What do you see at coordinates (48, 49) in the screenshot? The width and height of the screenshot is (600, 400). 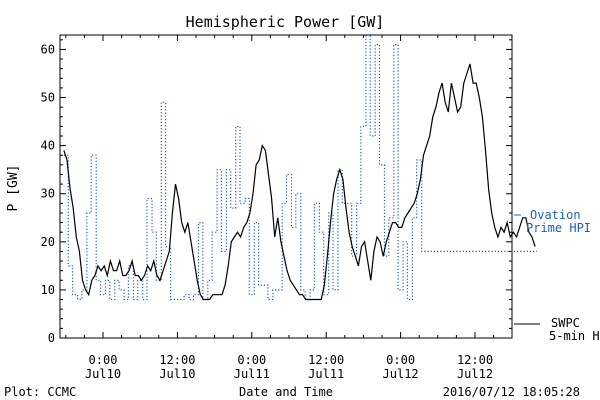 I see `y-tick-label: 60` at bounding box center [48, 49].